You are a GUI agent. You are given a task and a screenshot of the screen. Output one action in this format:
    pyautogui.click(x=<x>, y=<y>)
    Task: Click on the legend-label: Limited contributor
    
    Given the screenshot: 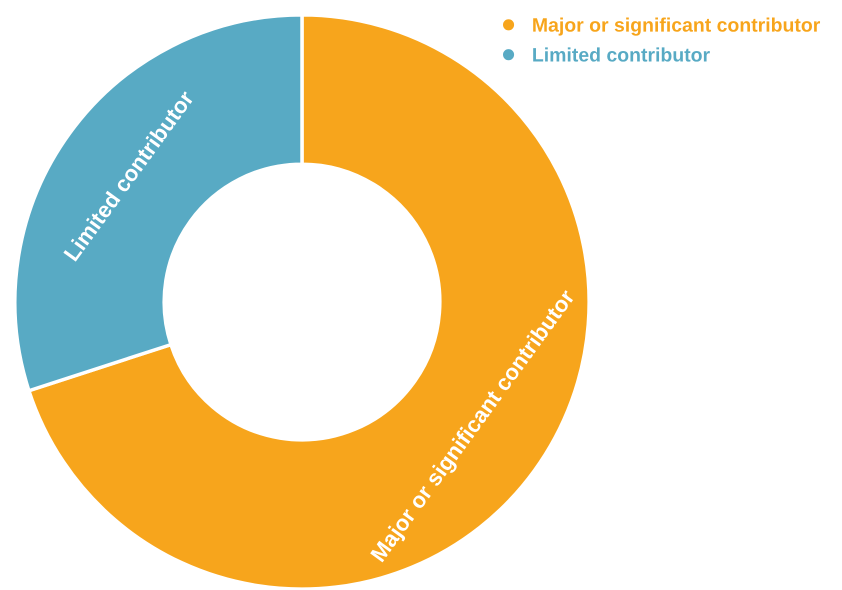 What is the action you would take?
    pyautogui.click(x=621, y=54)
    